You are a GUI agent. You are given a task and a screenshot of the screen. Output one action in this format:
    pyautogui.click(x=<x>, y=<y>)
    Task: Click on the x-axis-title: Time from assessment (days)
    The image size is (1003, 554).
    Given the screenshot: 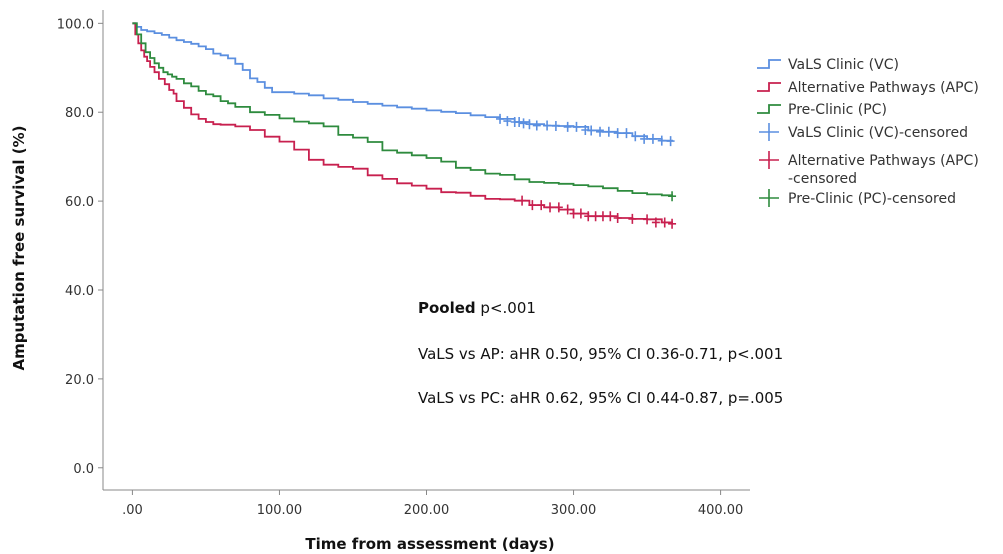 What is the action you would take?
    pyautogui.click(x=429, y=544)
    